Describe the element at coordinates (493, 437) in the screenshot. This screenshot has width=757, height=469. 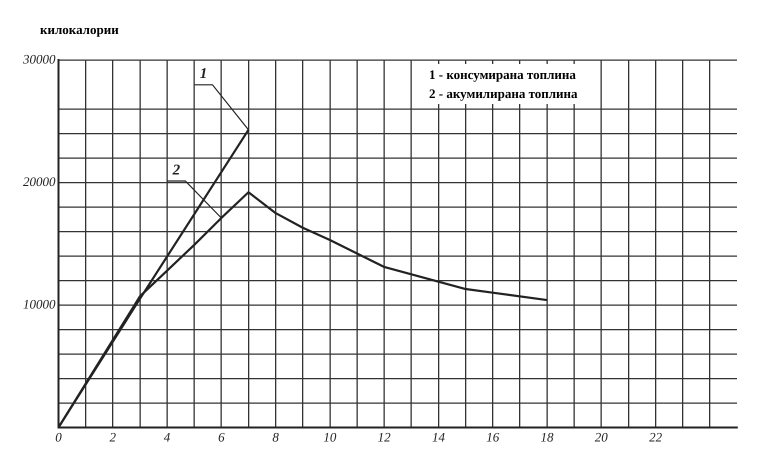
I see `x-tick-label: 16` at that location.